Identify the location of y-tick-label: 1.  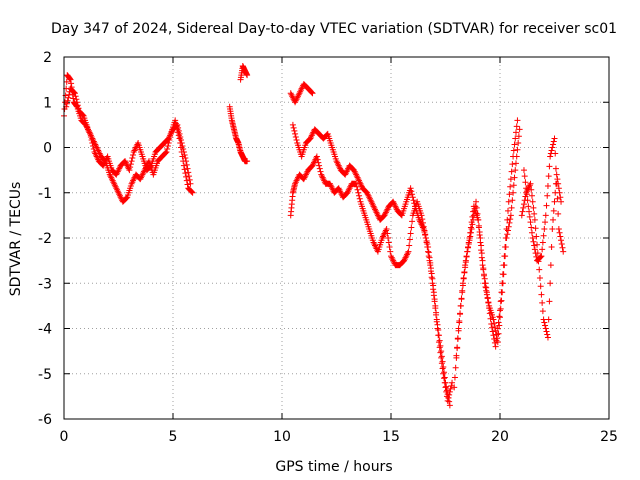
(47, 103).